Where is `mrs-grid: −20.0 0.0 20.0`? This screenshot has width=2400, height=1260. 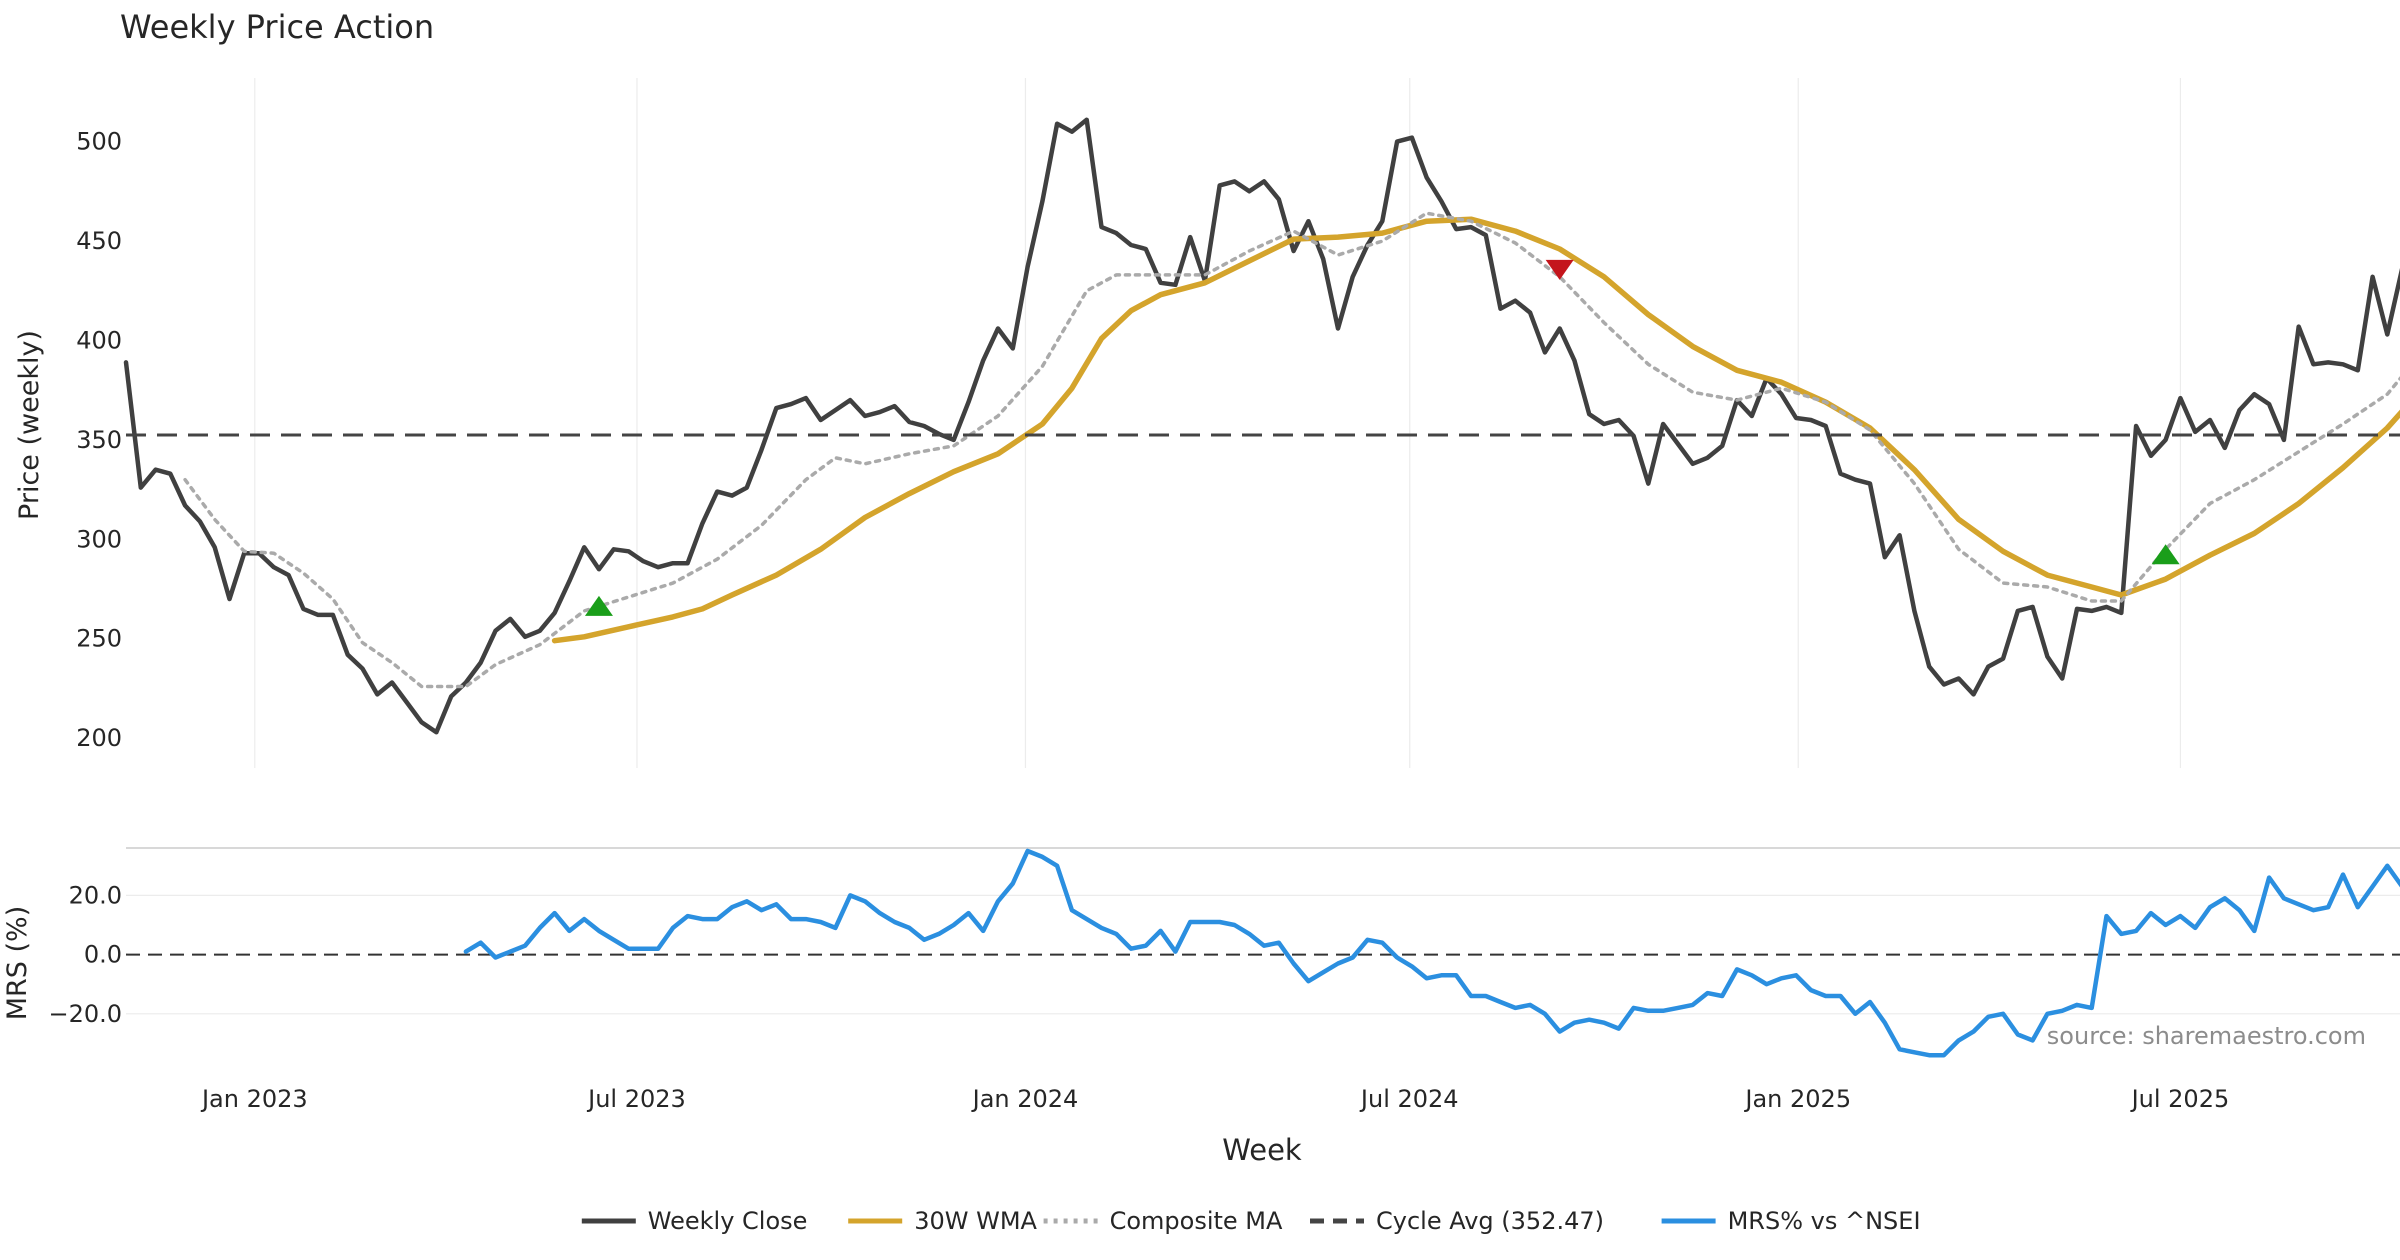
mrs-grid: −20.0 0.0 20.0 is located at coordinates (1224, 937).